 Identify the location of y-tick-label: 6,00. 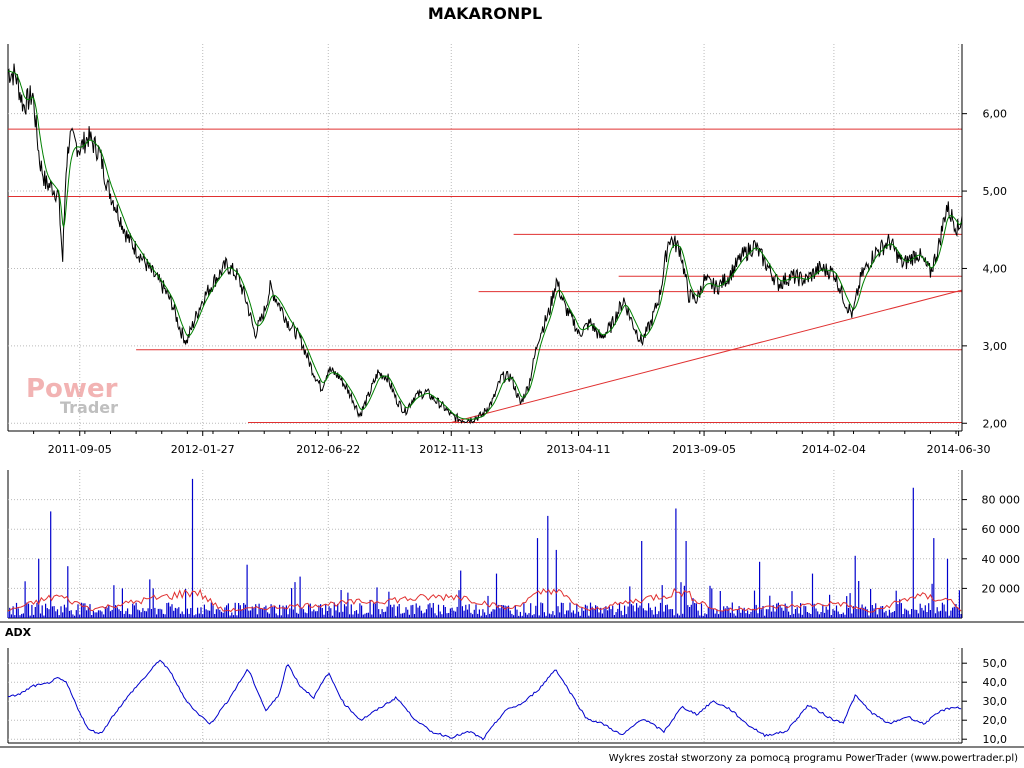
(995, 114).